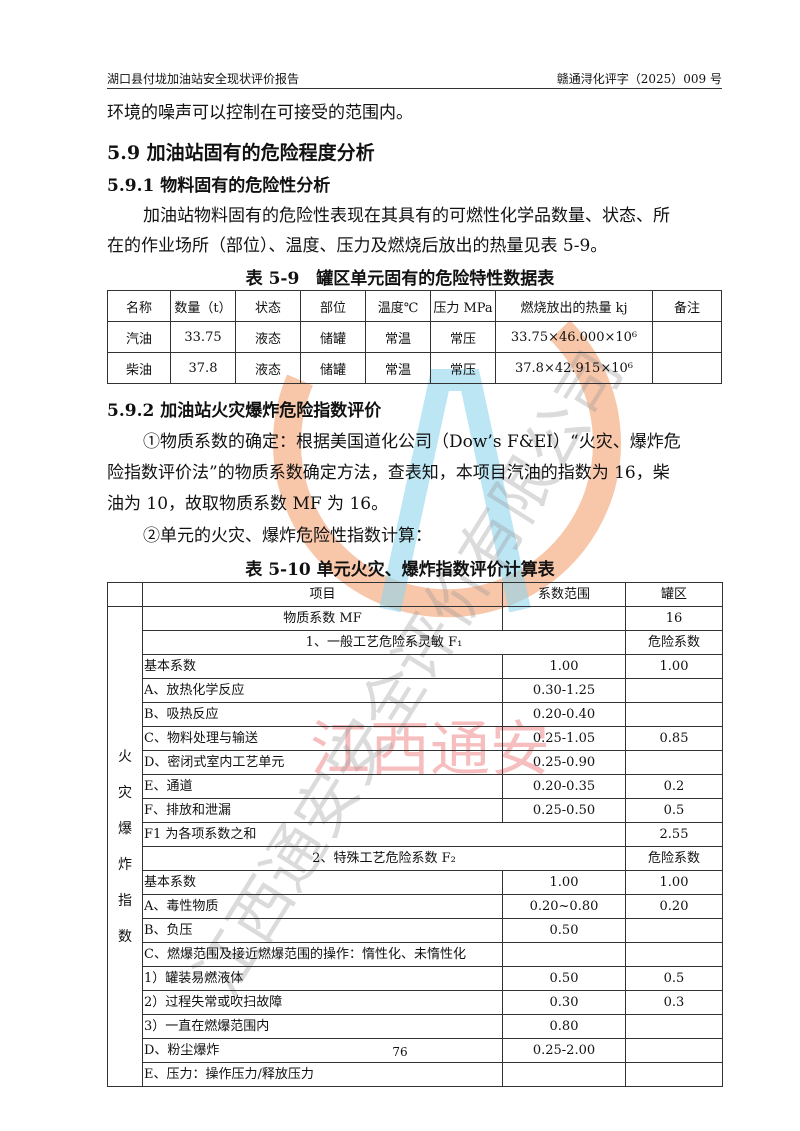 This screenshot has height=1131, width=800. I want to click on section-heading-5-9-2: 5.9.2 加油站火灾爆炸危险指数评价, so click(244, 411).